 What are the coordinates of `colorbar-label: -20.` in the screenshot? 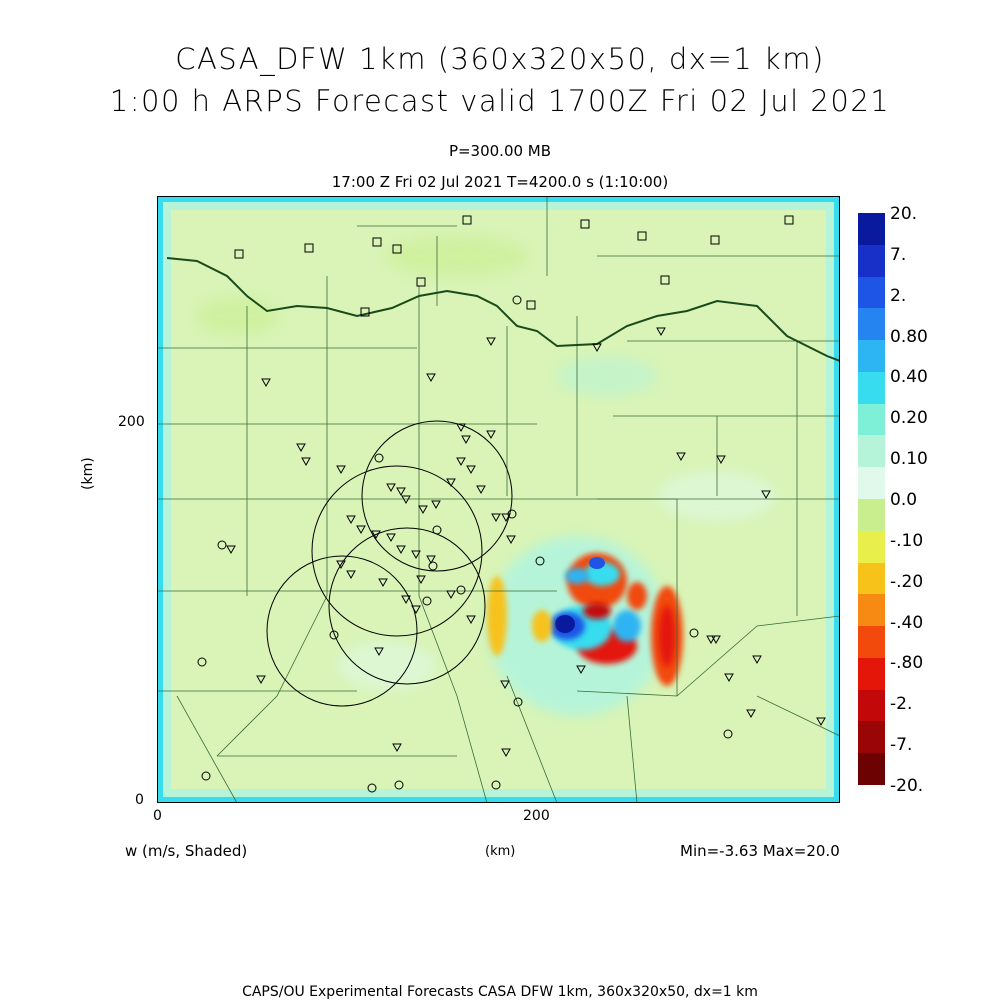 It's located at (907, 786).